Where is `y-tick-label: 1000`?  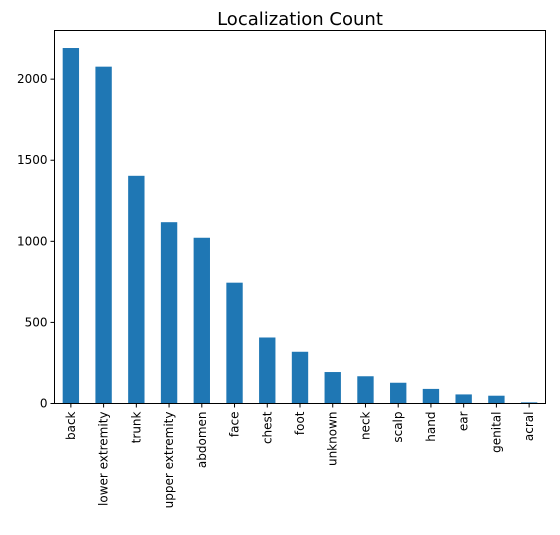 y-tick-label: 1000 is located at coordinates (32, 241).